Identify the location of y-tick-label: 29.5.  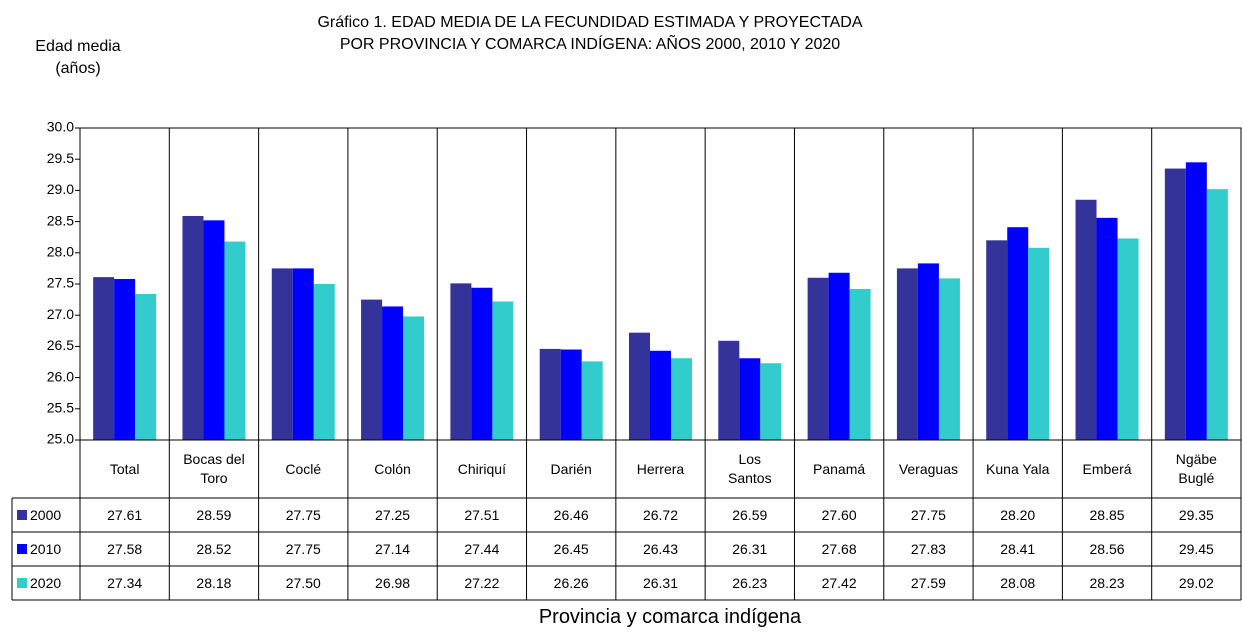
(60, 158).